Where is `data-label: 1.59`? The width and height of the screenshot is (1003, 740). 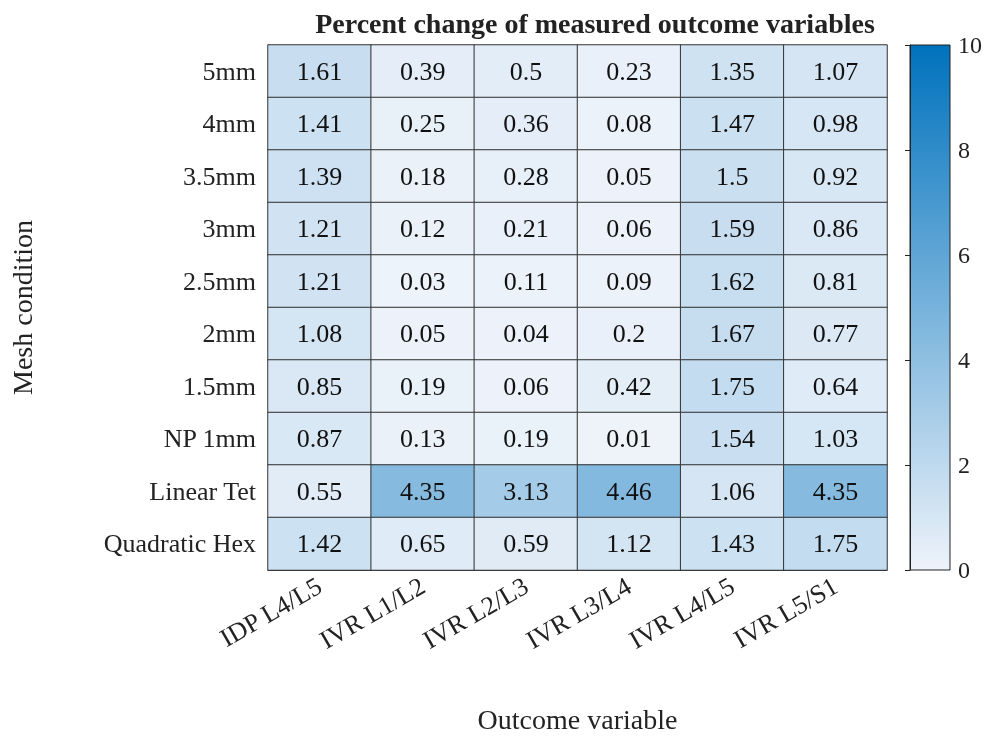
data-label: 1.59 is located at coordinates (732, 229).